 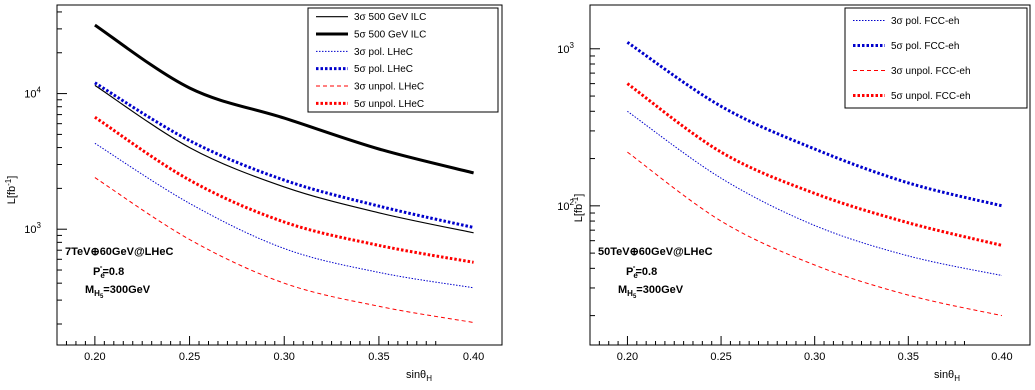 I want to click on legend-label-5: 3σ unpol. LHeC, so click(x=389, y=87).